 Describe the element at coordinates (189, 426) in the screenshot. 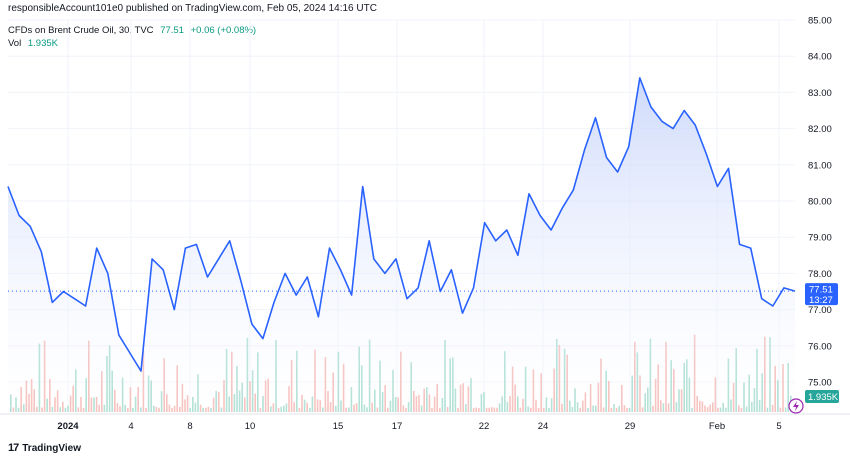

I see `time-axis-tick: 8` at that location.